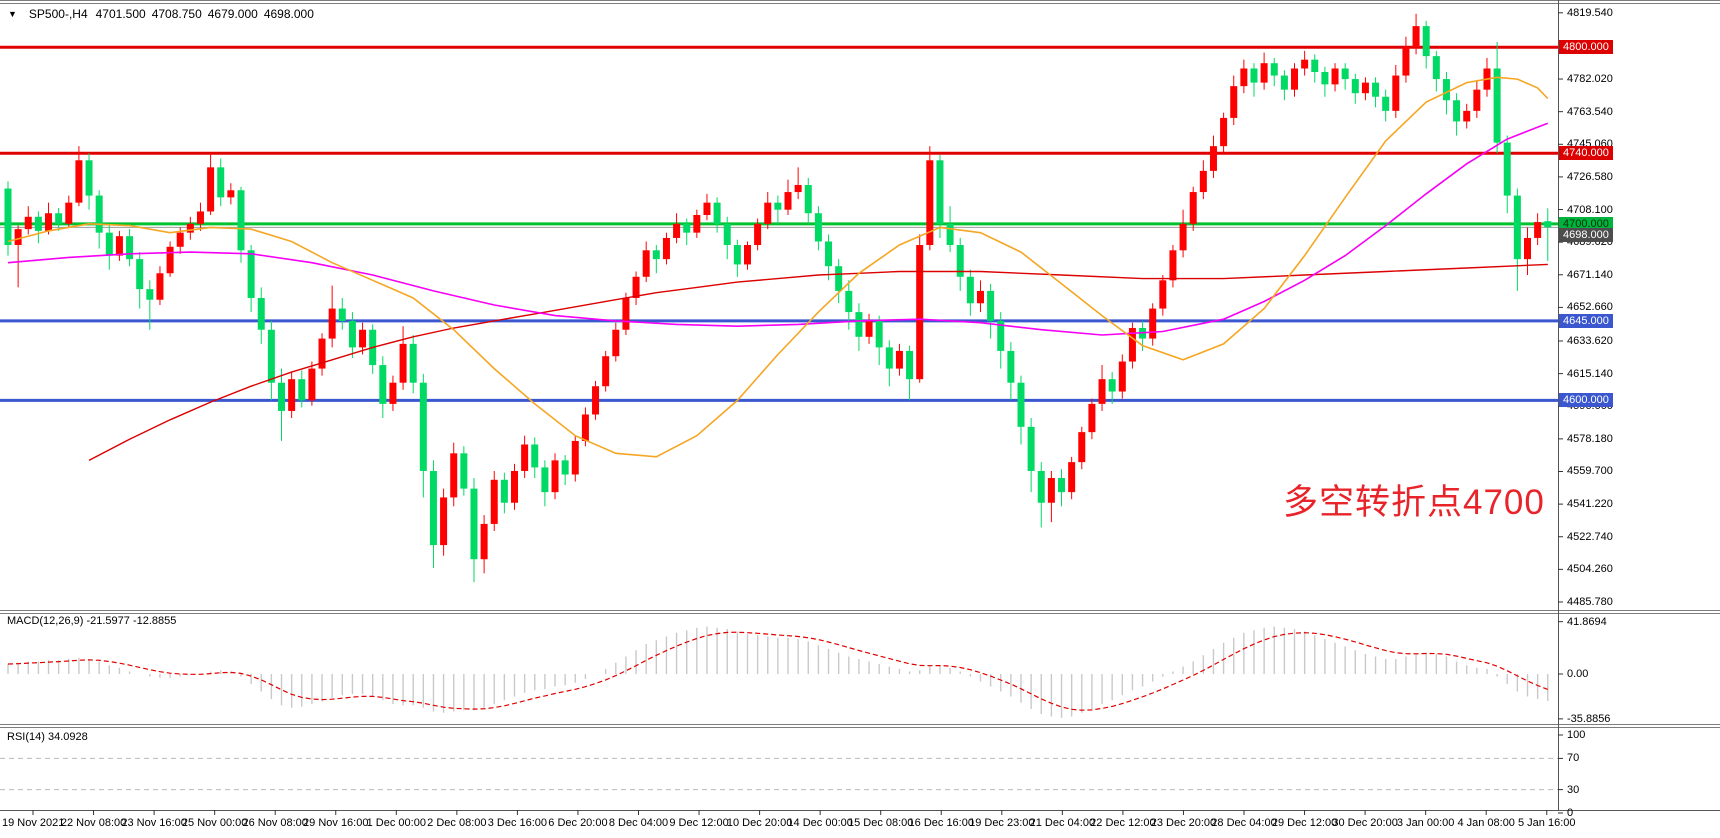 The width and height of the screenshot is (1720, 838). Describe the element at coordinates (12, 14) in the screenshot. I see `triangle-down-icon: ▼` at that location.